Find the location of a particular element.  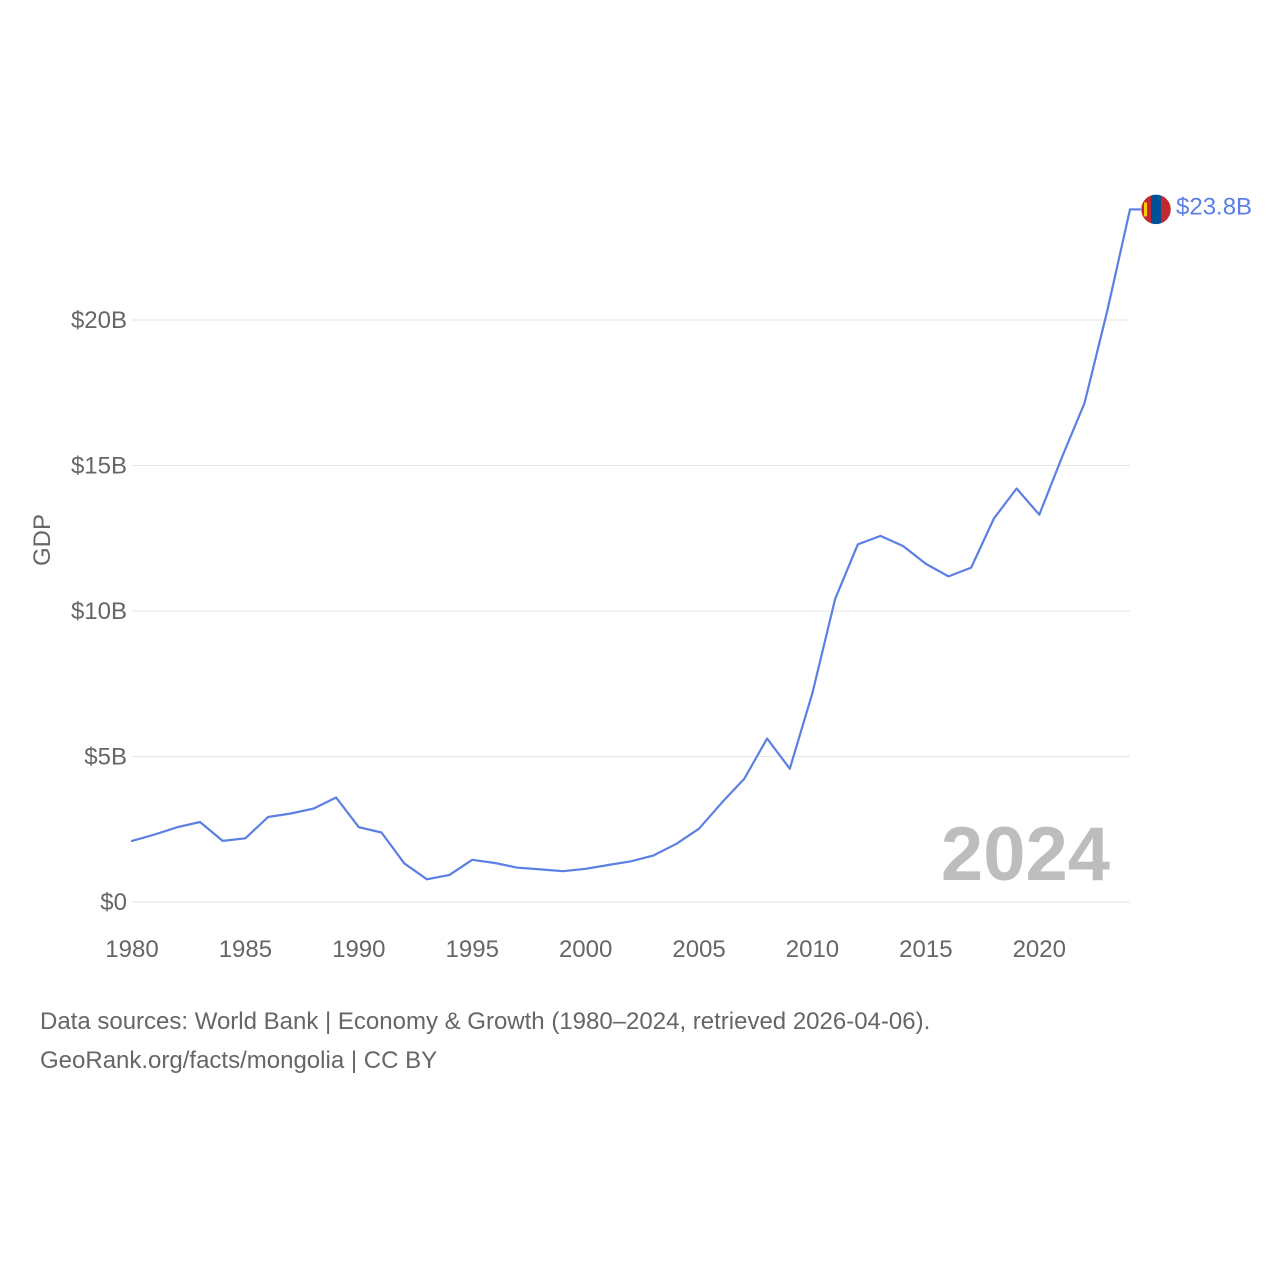

x-tick-label: 1995 is located at coordinates (472, 949).